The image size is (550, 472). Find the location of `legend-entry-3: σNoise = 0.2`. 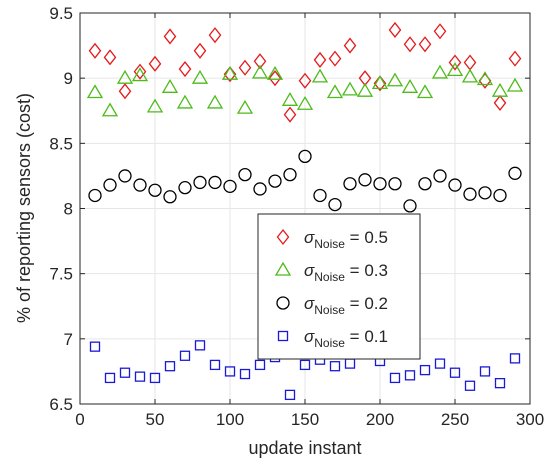

legend-entry-3: σNoise = 0.2 is located at coordinates (346, 305).